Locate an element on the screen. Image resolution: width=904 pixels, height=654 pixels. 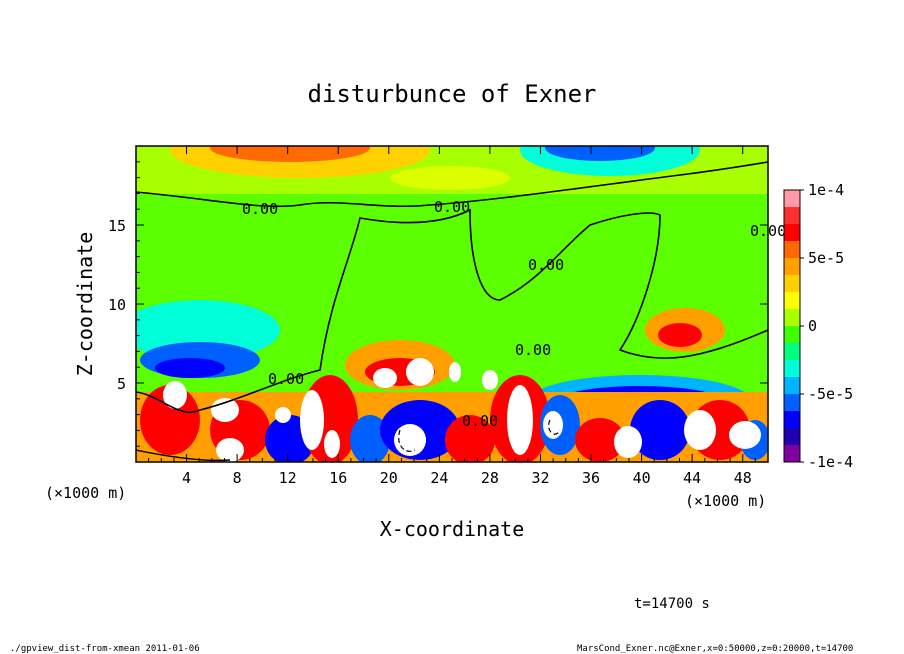
x-tick-label: 44 is located at coordinates (692, 478).